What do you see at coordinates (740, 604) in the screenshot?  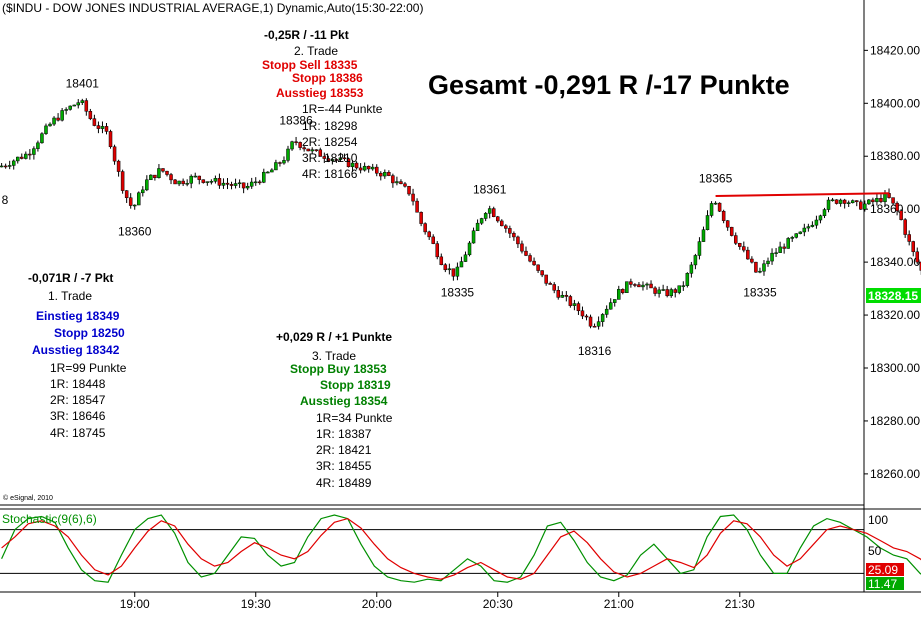 I see `time-tick-label: 21:30` at bounding box center [740, 604].